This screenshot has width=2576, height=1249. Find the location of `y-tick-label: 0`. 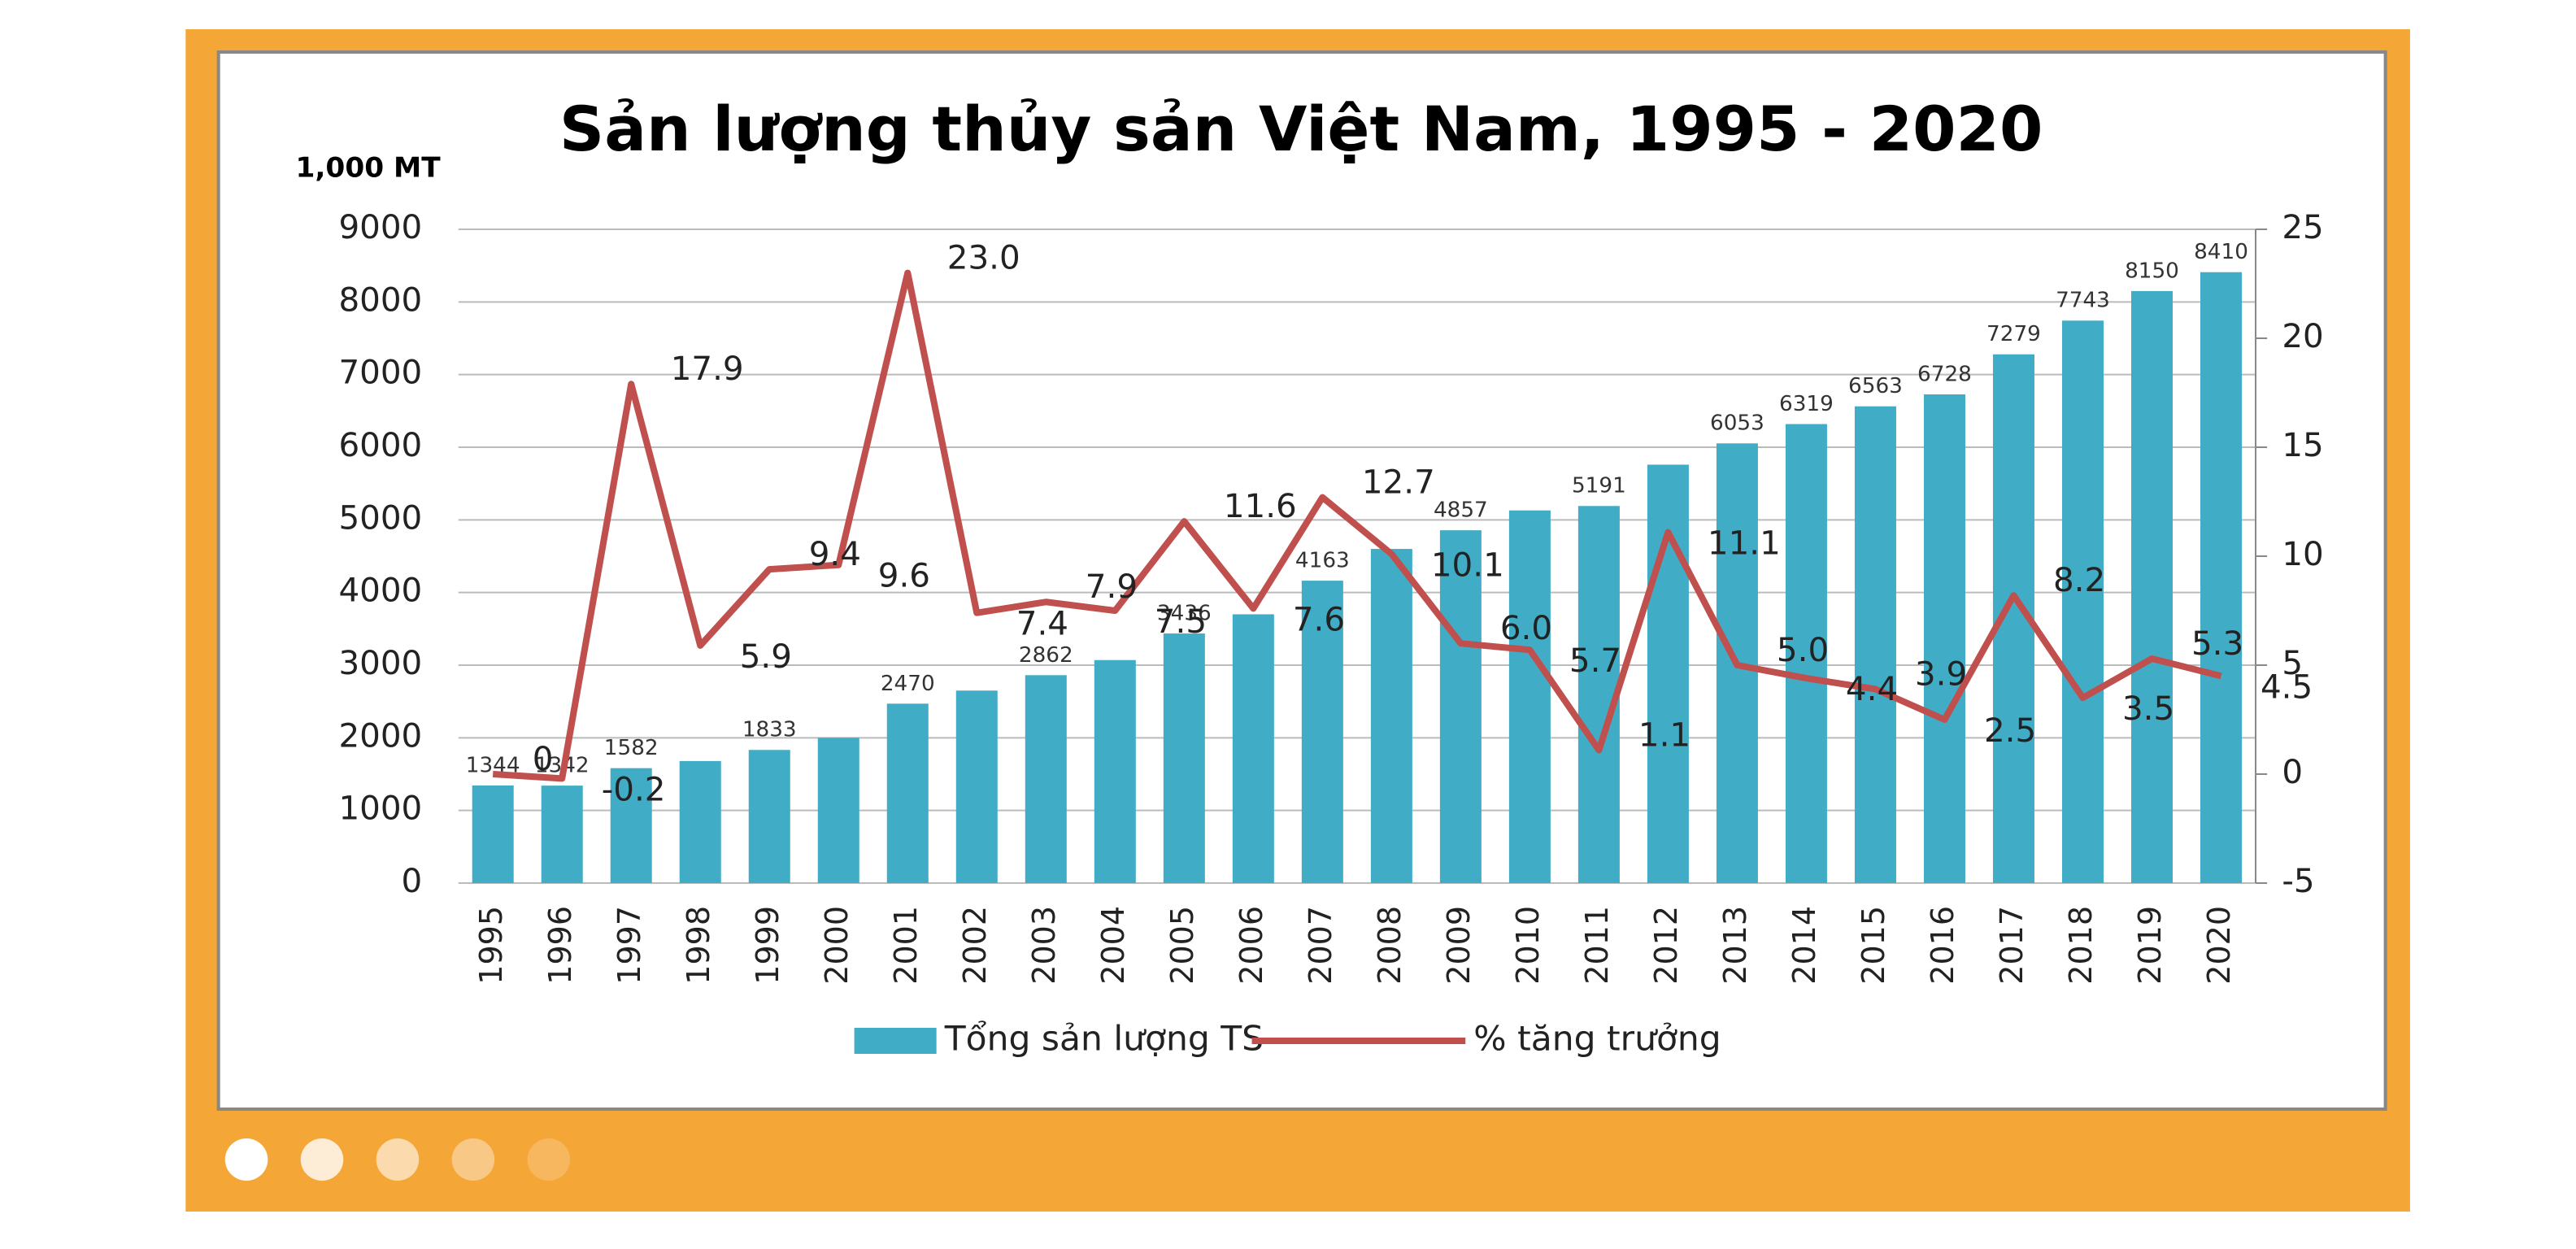

y-tick-label: 0 is located at coordinates (412, 881).